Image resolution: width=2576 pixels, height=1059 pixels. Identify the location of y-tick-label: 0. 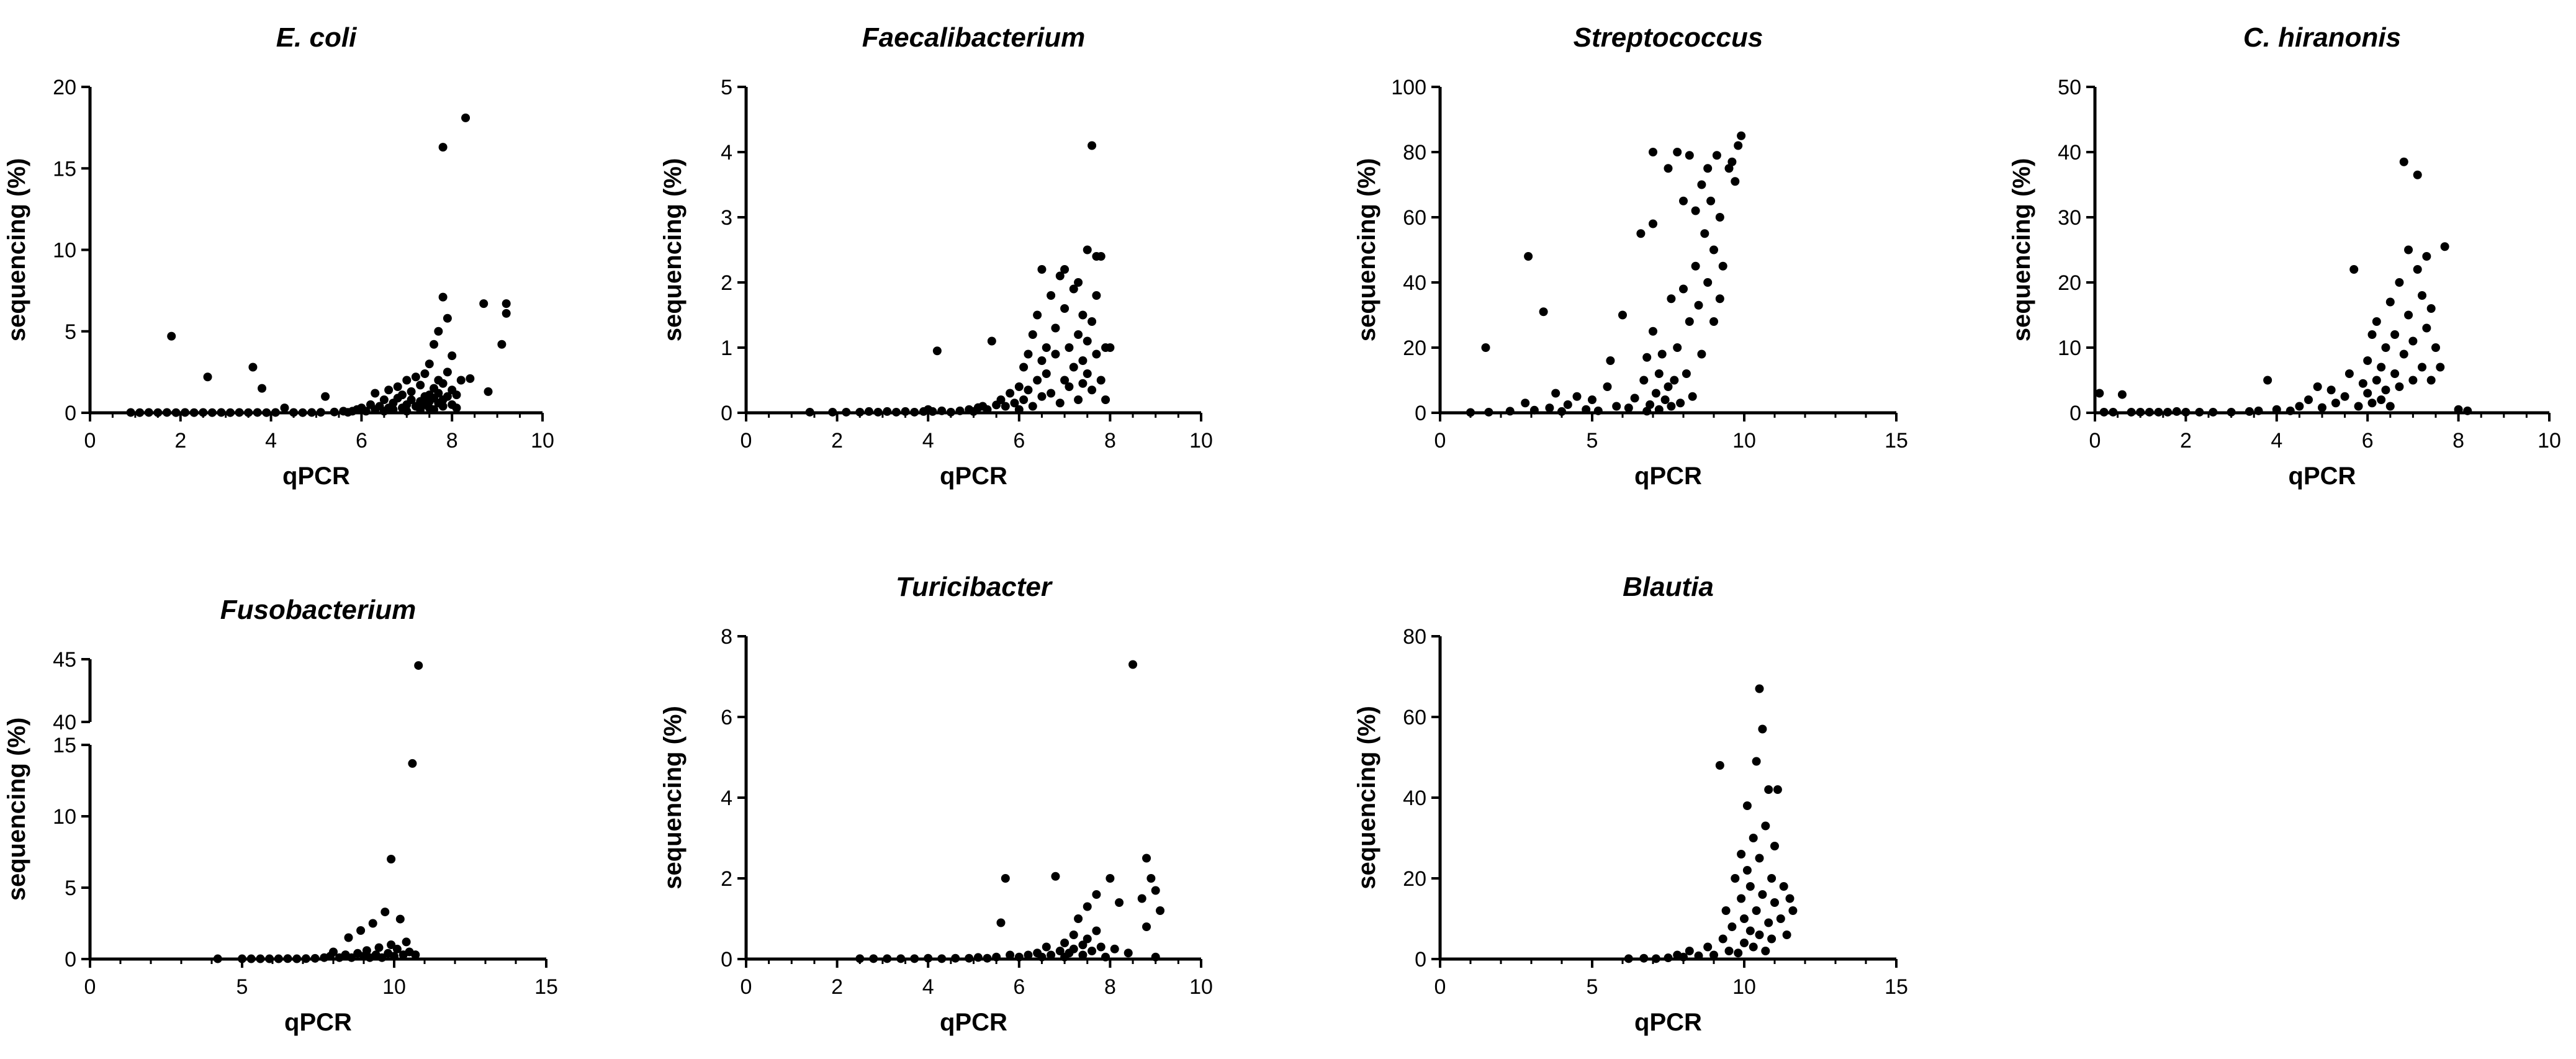
(70, 959).